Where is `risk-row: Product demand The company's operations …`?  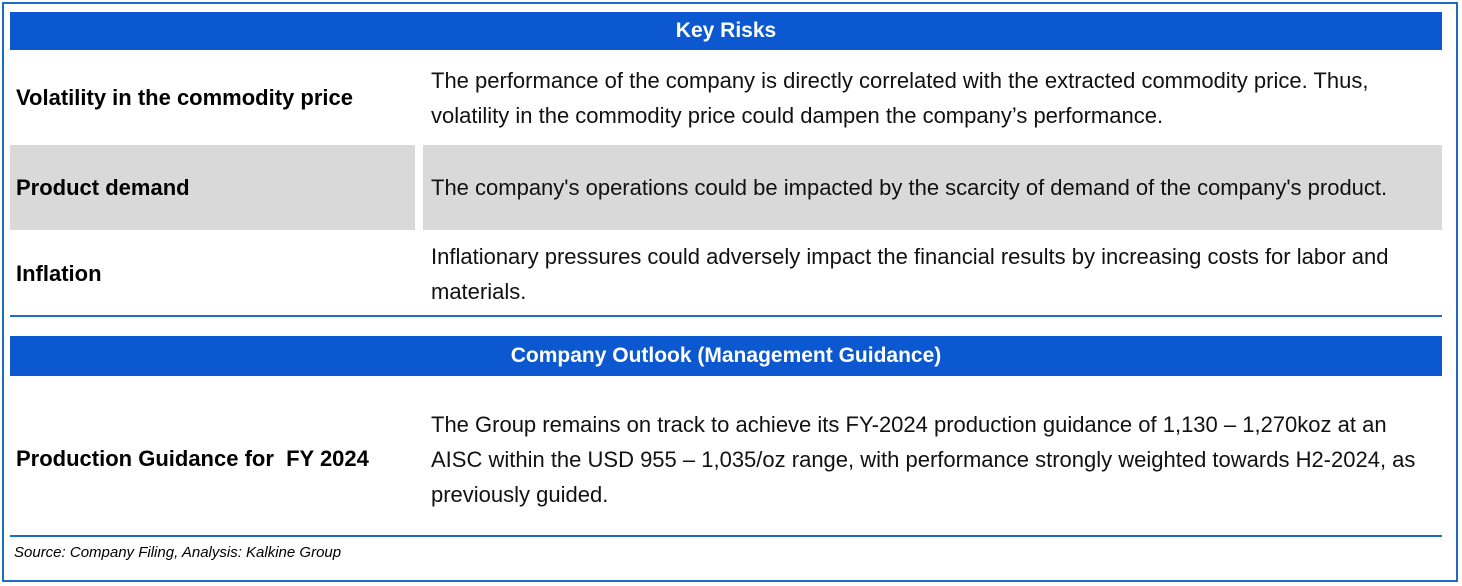 risk-row: Product demand The company's operations … is located at coordinates (726, 187).